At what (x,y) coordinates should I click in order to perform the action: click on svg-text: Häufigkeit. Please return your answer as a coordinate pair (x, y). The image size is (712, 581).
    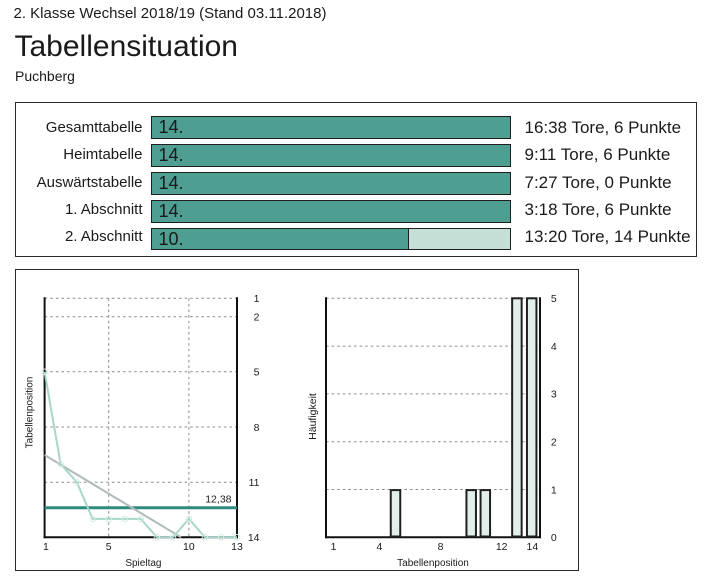
    Looking at the image, I should click on (313, 416).